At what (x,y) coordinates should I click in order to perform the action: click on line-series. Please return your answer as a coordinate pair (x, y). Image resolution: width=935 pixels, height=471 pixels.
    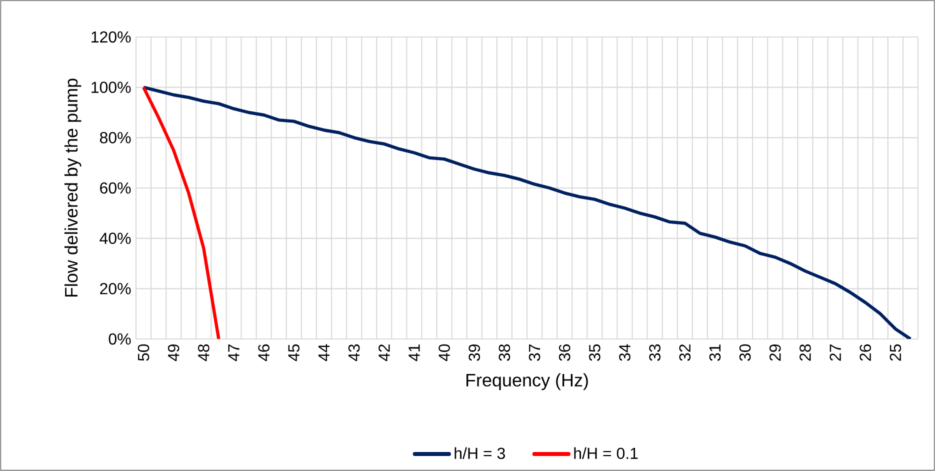
    Looking at the image, I should click on (181, 212).